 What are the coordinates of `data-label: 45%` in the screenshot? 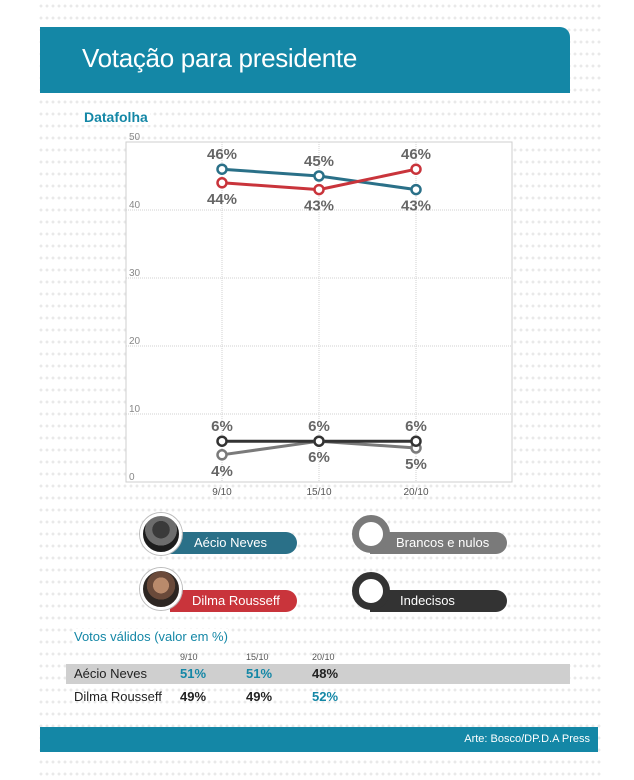 It's located at (319, 161).